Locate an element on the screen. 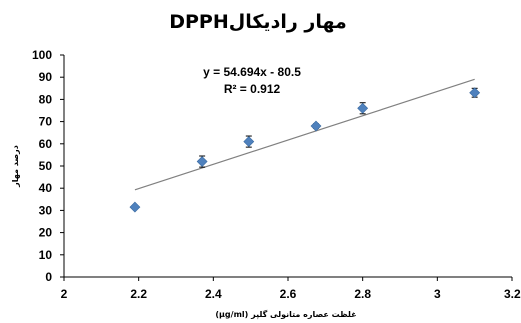 The image size is (521, 323). y-tick-label: 0 is located at coordinates (48, 277).